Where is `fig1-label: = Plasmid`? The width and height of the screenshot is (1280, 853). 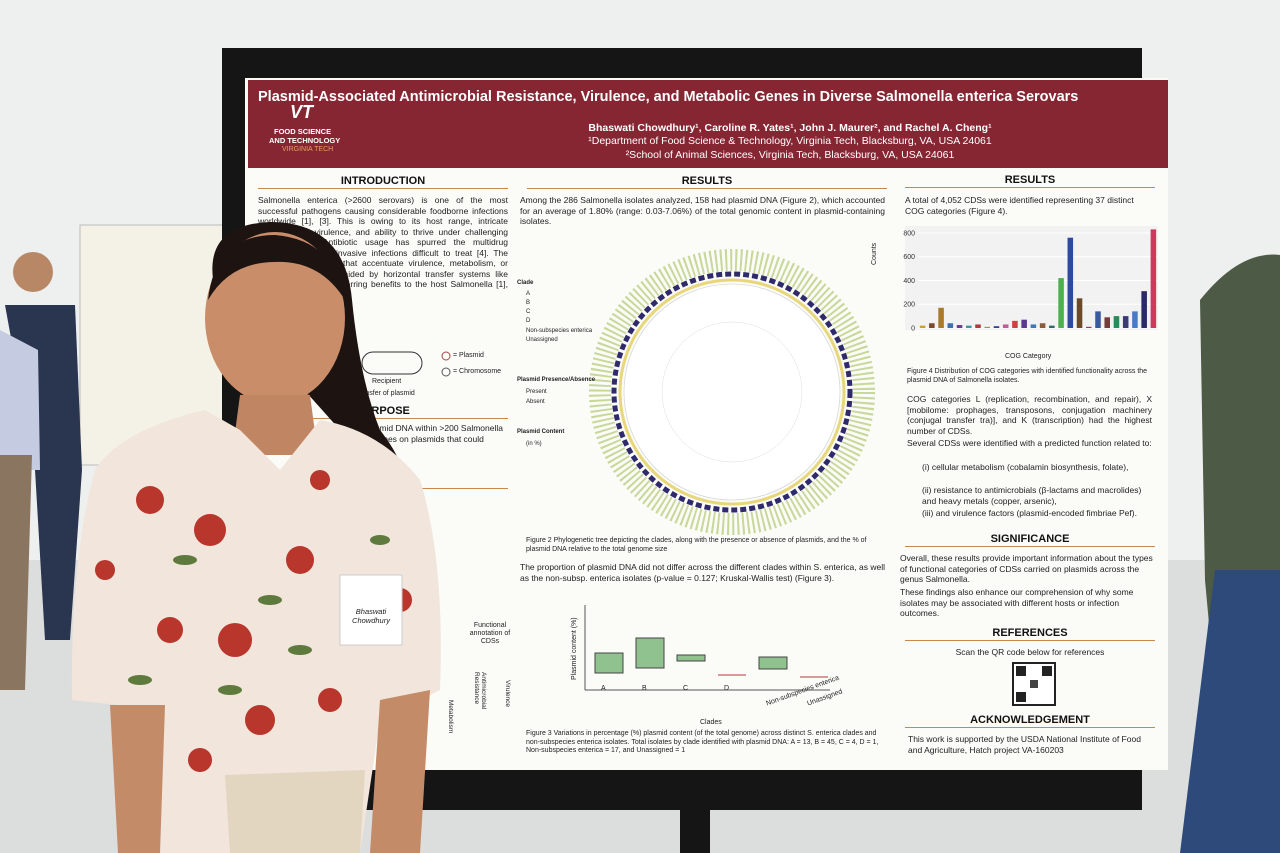
fig1-label: = Plasmid is located at coordinates (468, 355).